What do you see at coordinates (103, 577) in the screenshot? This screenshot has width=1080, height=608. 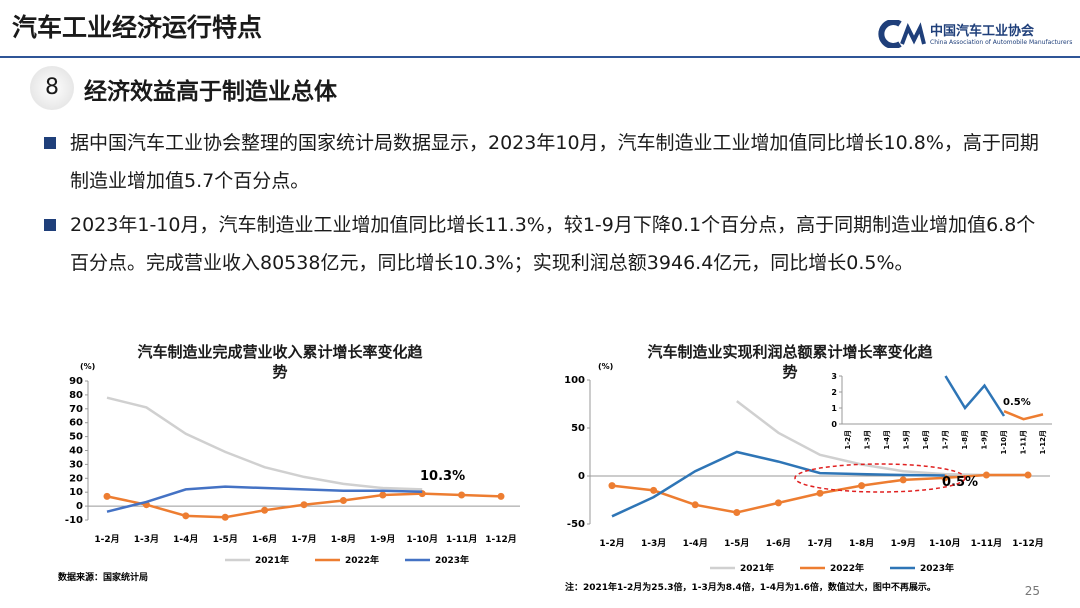 I see `source: 数据来源：国家统计局` at bounding box center [103, 577].